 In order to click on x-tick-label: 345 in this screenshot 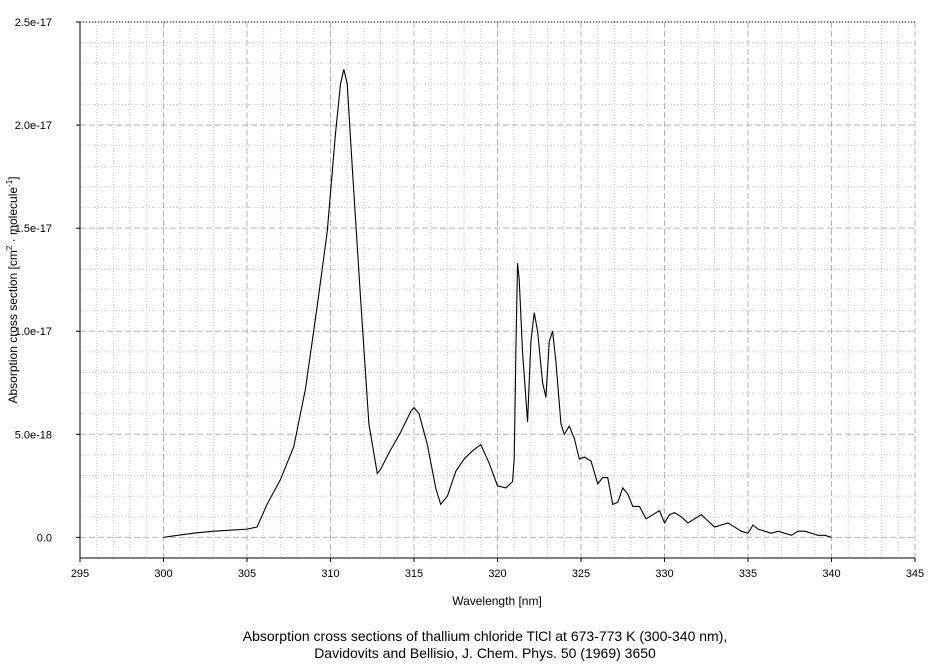, I will do `click(915, 574)`.